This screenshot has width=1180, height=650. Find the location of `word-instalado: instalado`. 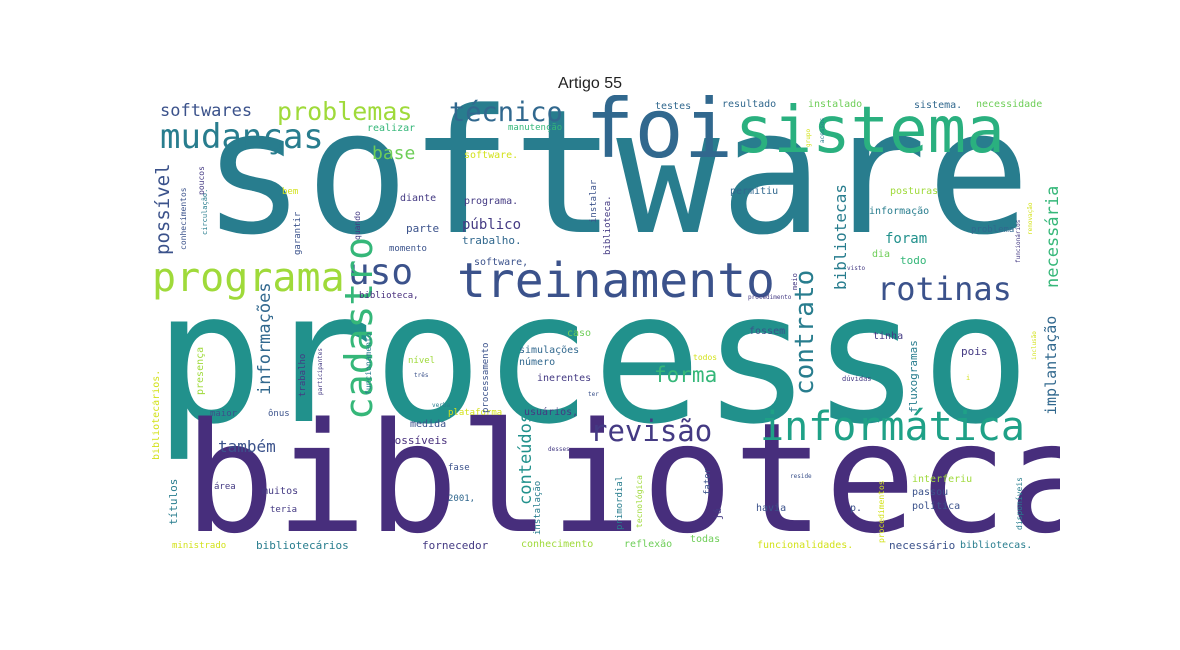

word-instalado: instalado is located at coordinates (835, 104).